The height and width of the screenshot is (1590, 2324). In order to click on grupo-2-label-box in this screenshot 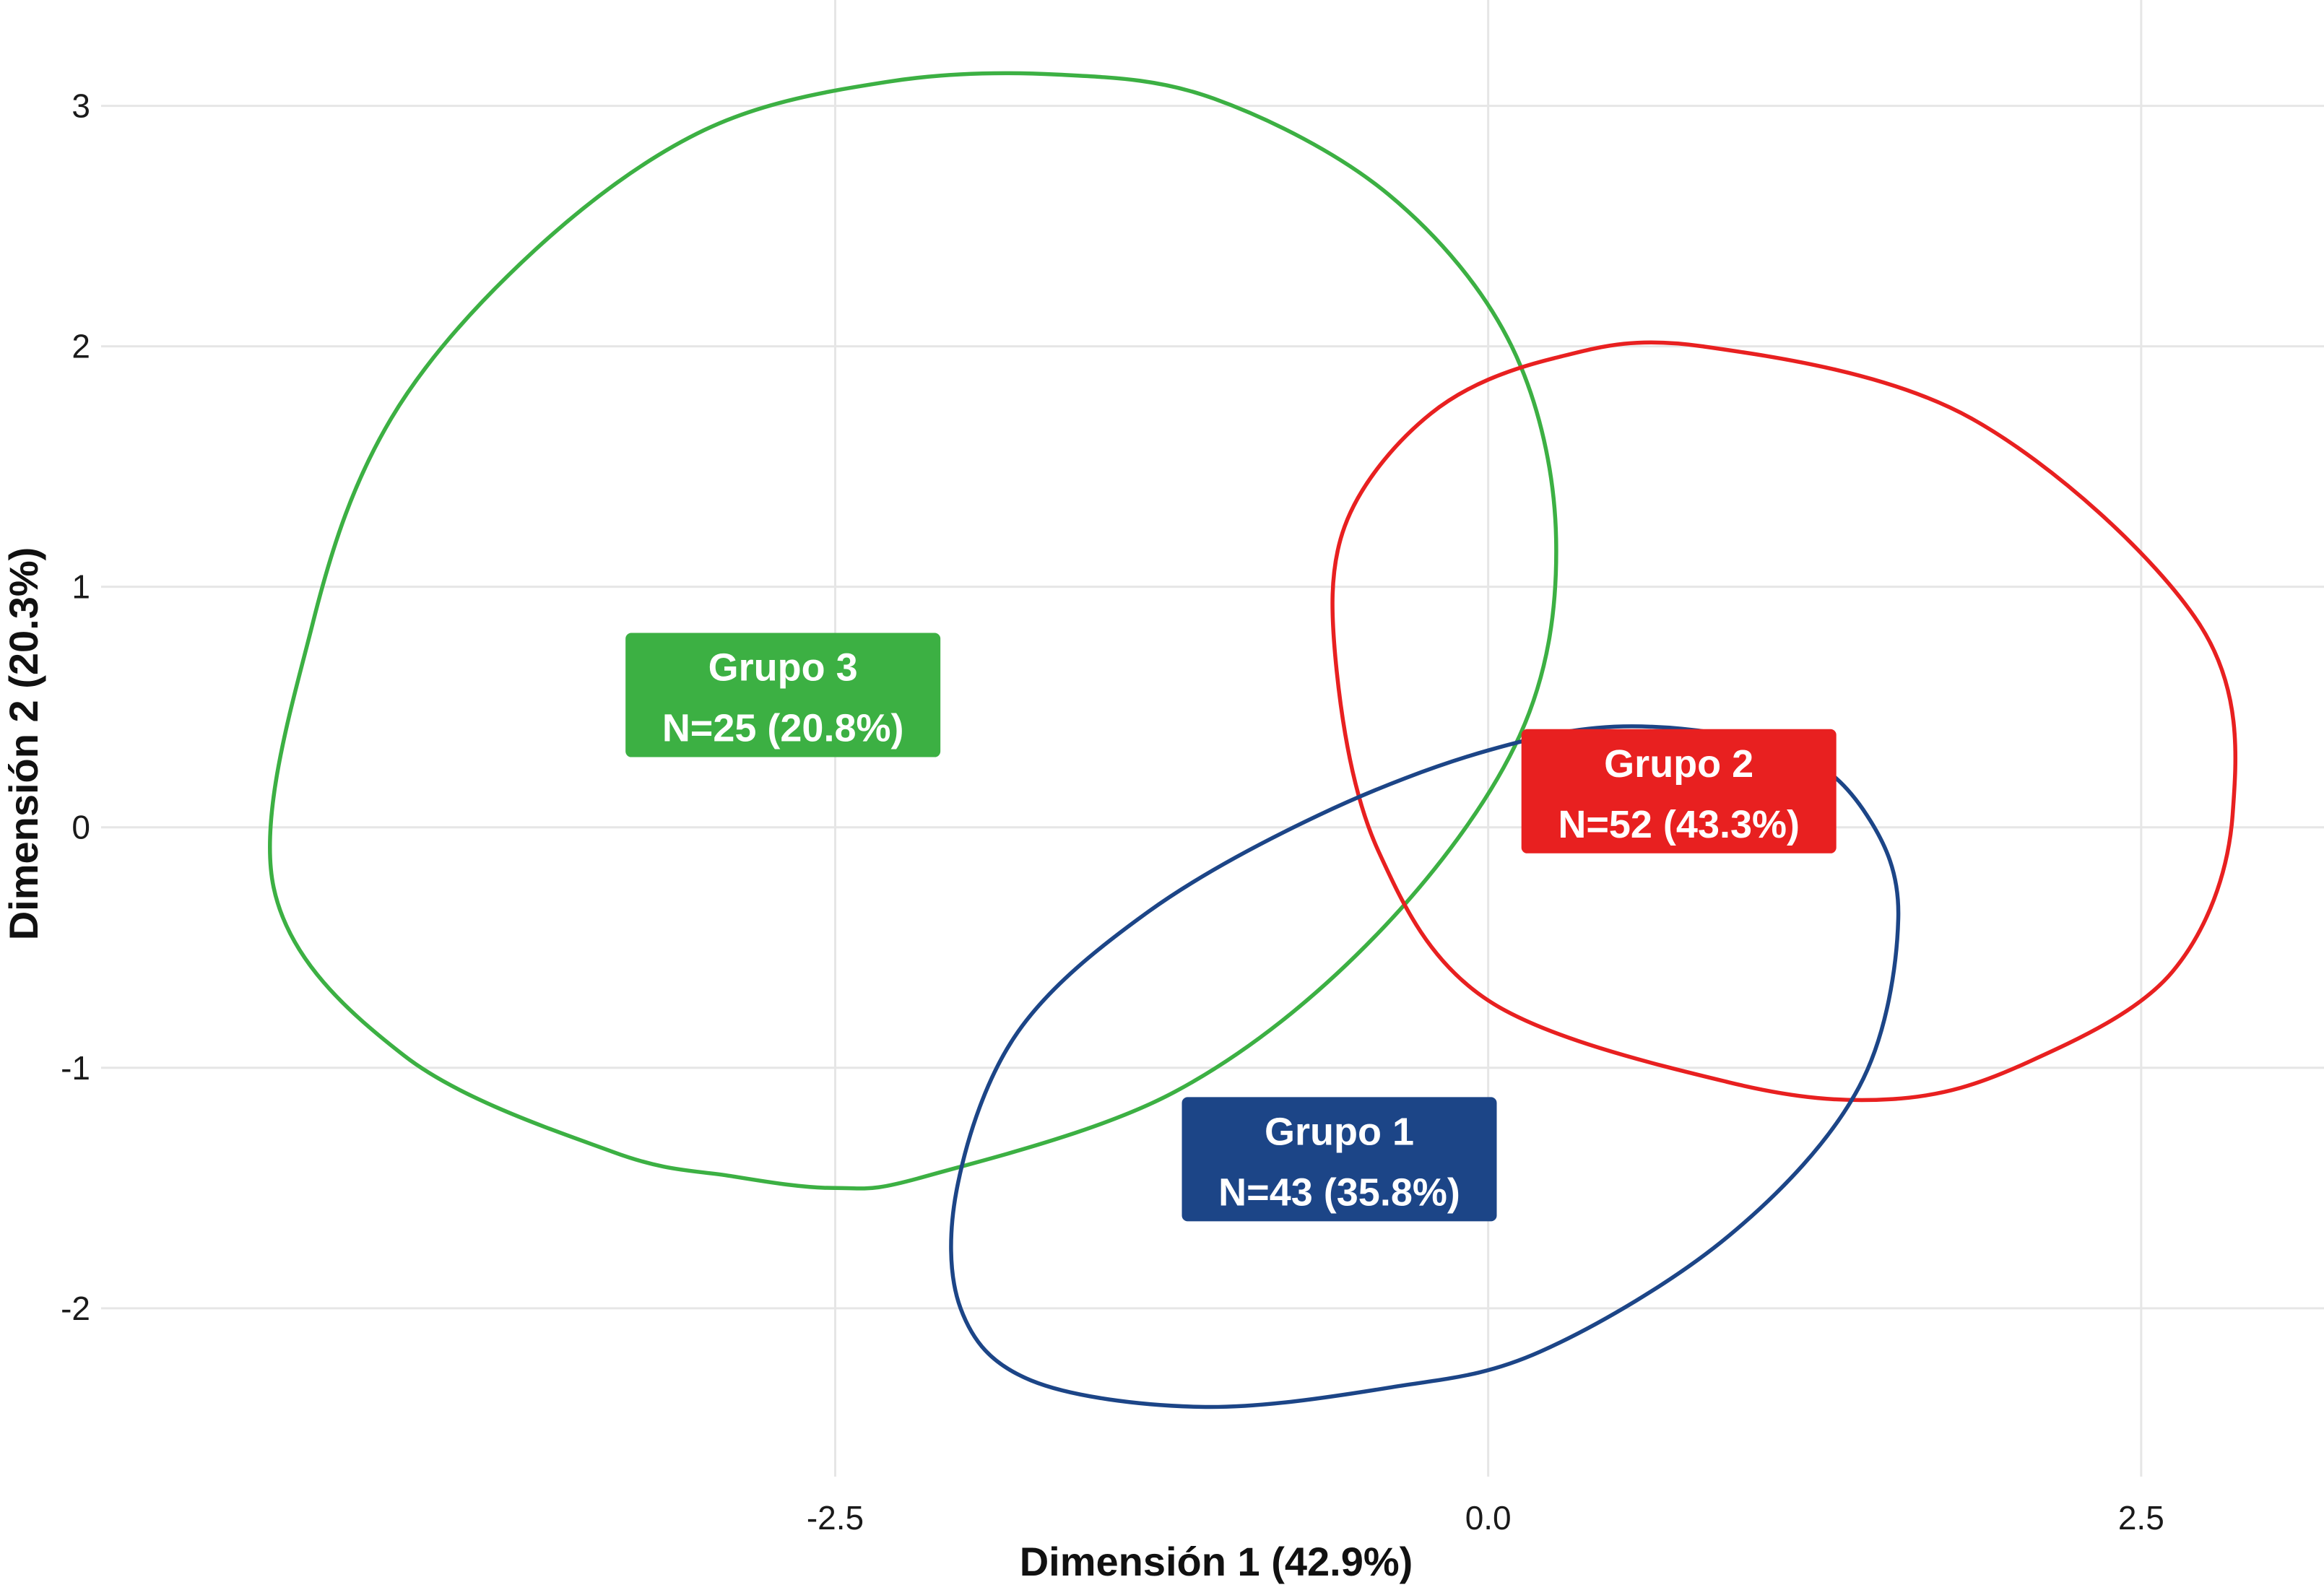, I will do `click(1679, 791)`.